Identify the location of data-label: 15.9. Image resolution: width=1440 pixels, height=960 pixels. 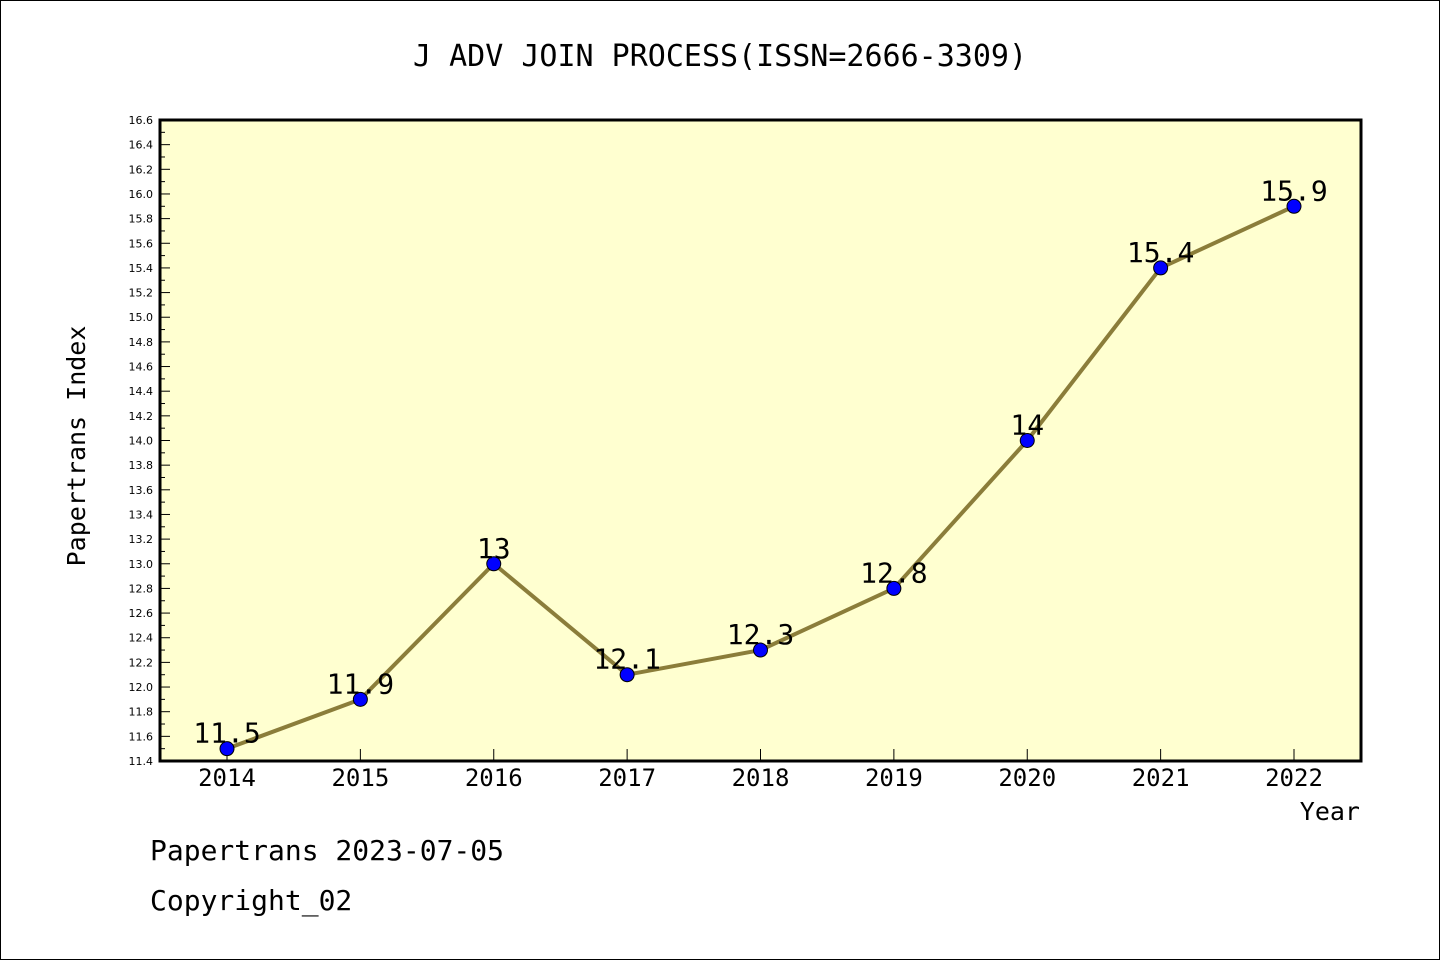
(1293, 190).